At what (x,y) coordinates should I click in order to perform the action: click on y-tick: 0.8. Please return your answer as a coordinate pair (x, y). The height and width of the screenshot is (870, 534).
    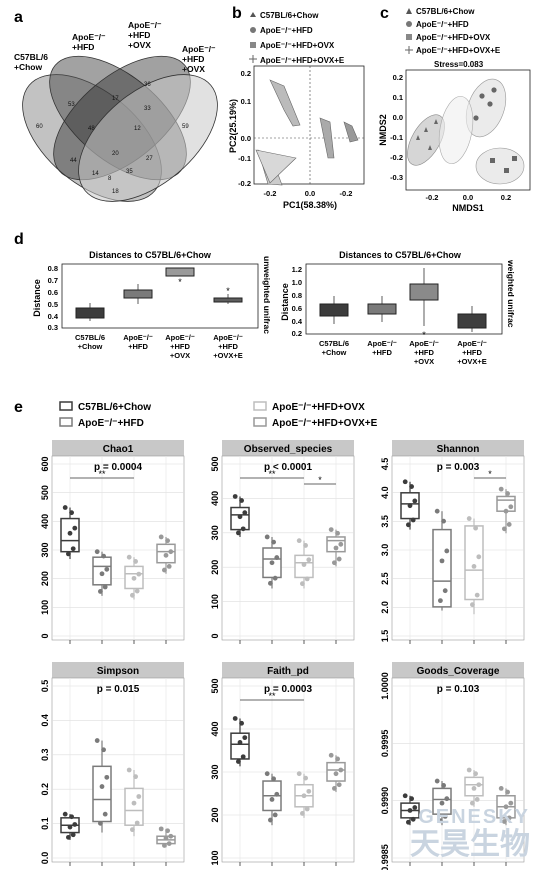
    Looking at the image, I should click on (297, 295).